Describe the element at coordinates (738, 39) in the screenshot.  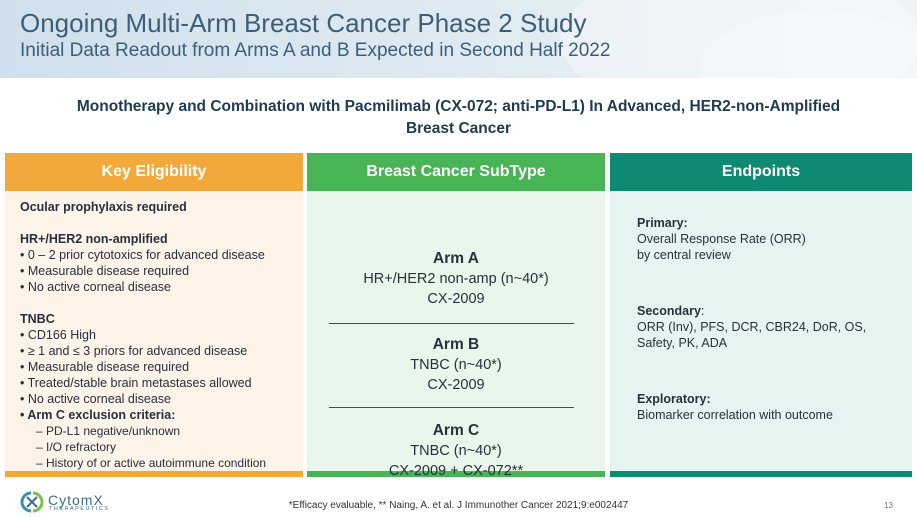
I see `banner-decoration` at that location.